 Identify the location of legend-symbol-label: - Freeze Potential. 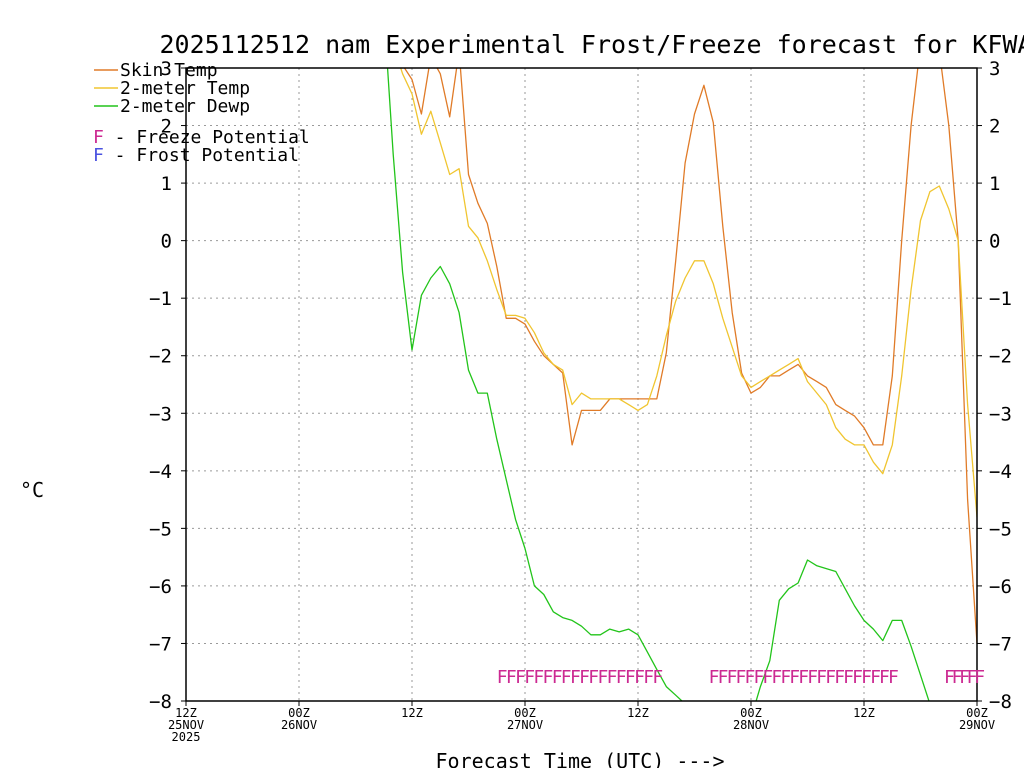
(207, 137).